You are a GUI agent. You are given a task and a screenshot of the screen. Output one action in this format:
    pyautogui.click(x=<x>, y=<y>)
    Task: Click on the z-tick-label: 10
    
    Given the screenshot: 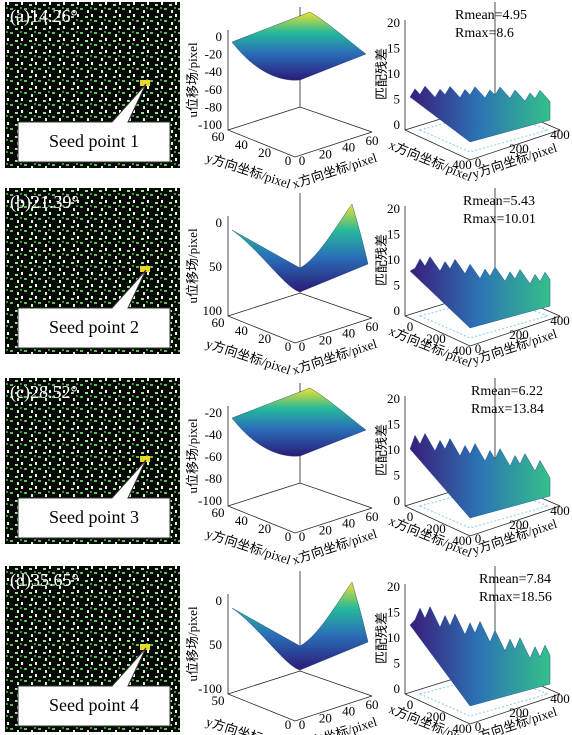 What is the action you would take?
    pyautogui.click(x=393, y=73)
    